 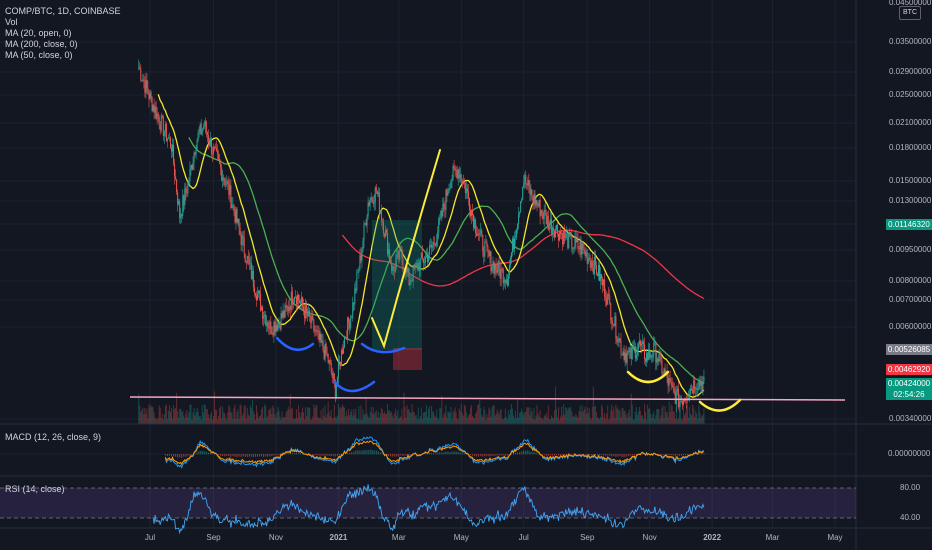 I want to click on rsi-pane, so click(x=428, y=509).